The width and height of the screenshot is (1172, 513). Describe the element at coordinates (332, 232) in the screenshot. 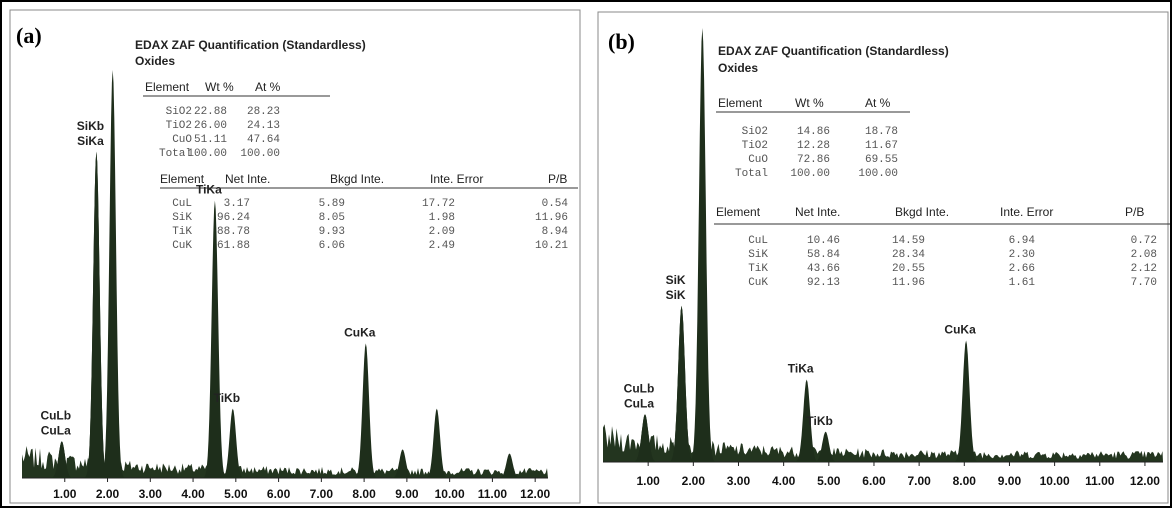

I see `table-cell: 9.93` at that location.